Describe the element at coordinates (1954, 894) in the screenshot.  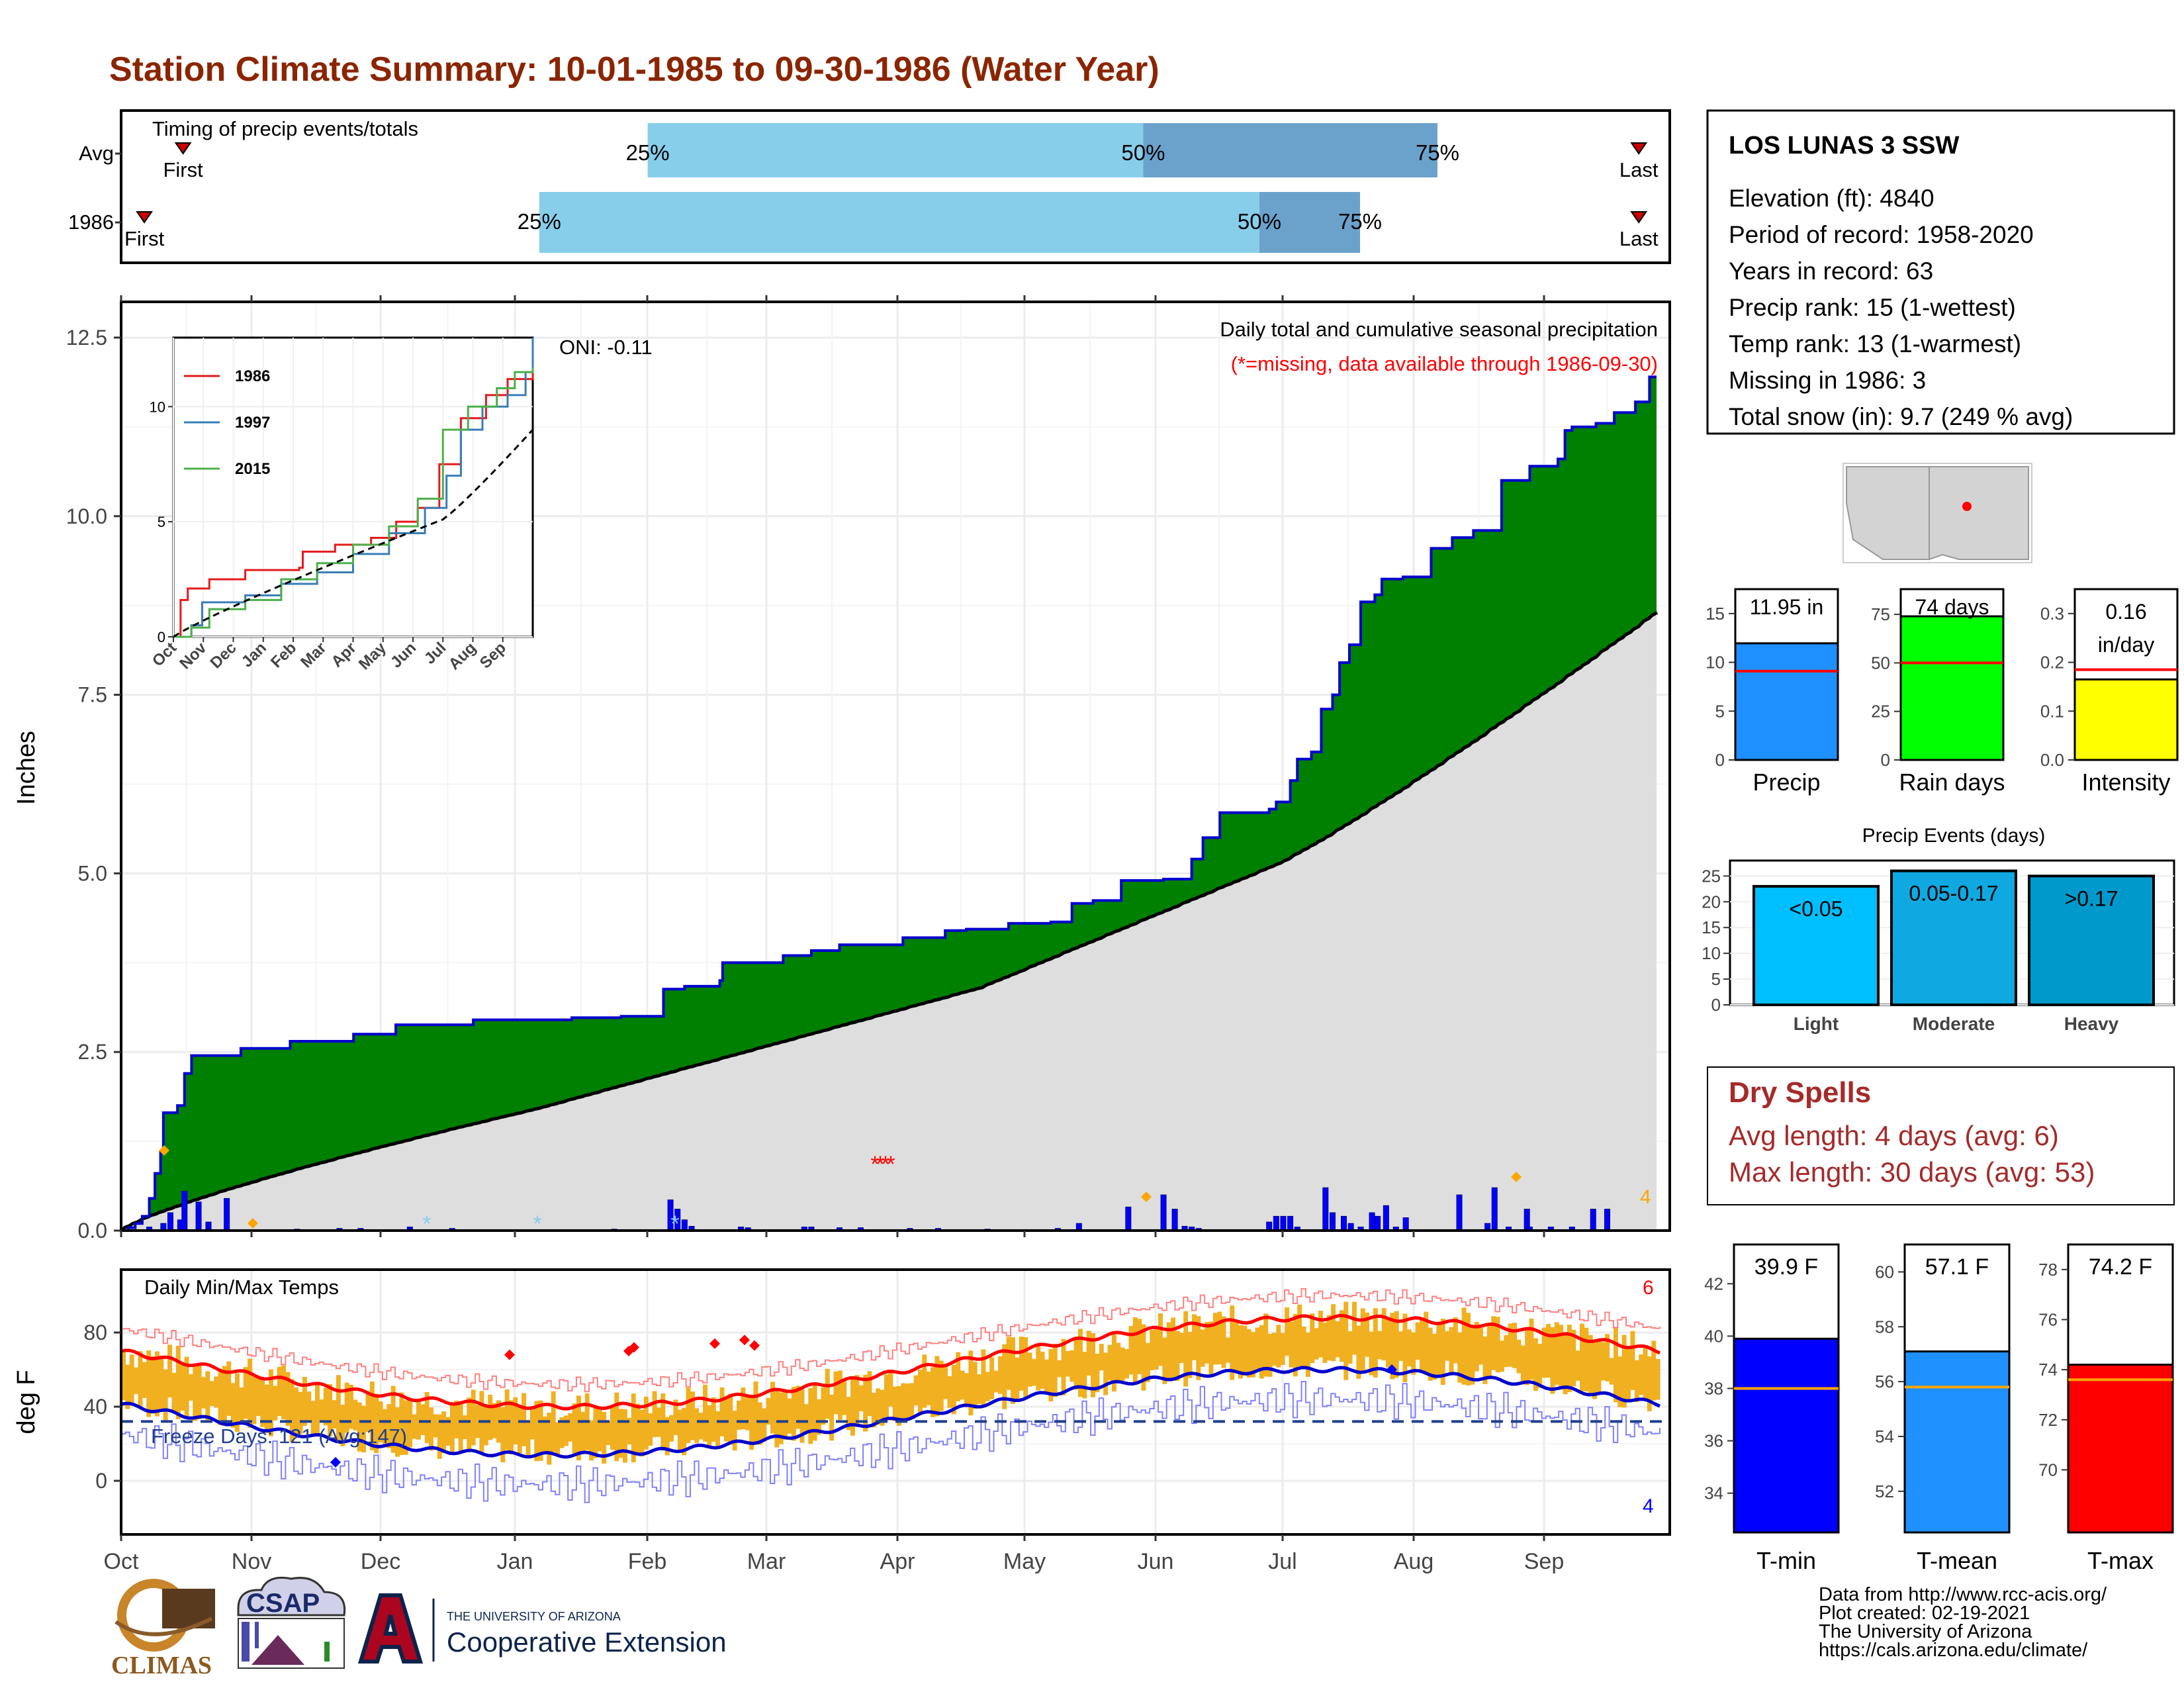
I see `precip-event-range: 0.05-0.17` at that location.